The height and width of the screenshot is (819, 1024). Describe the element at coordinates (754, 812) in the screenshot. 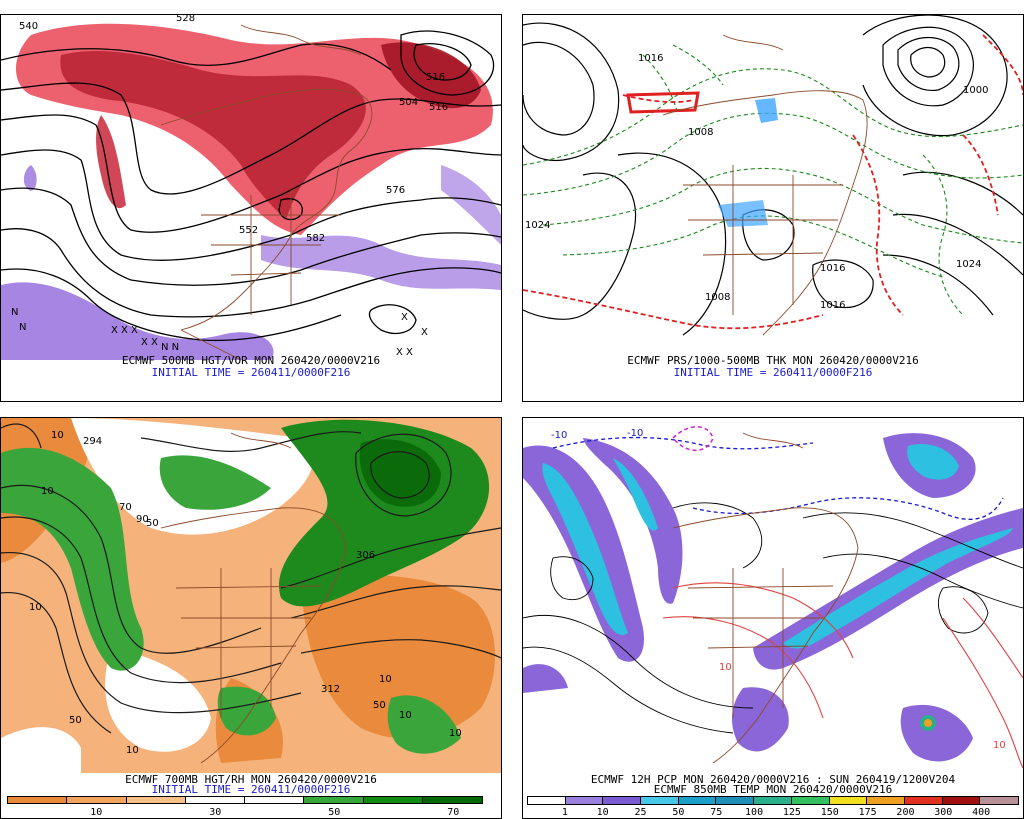

I see `colorbar-label: 100` at that location.